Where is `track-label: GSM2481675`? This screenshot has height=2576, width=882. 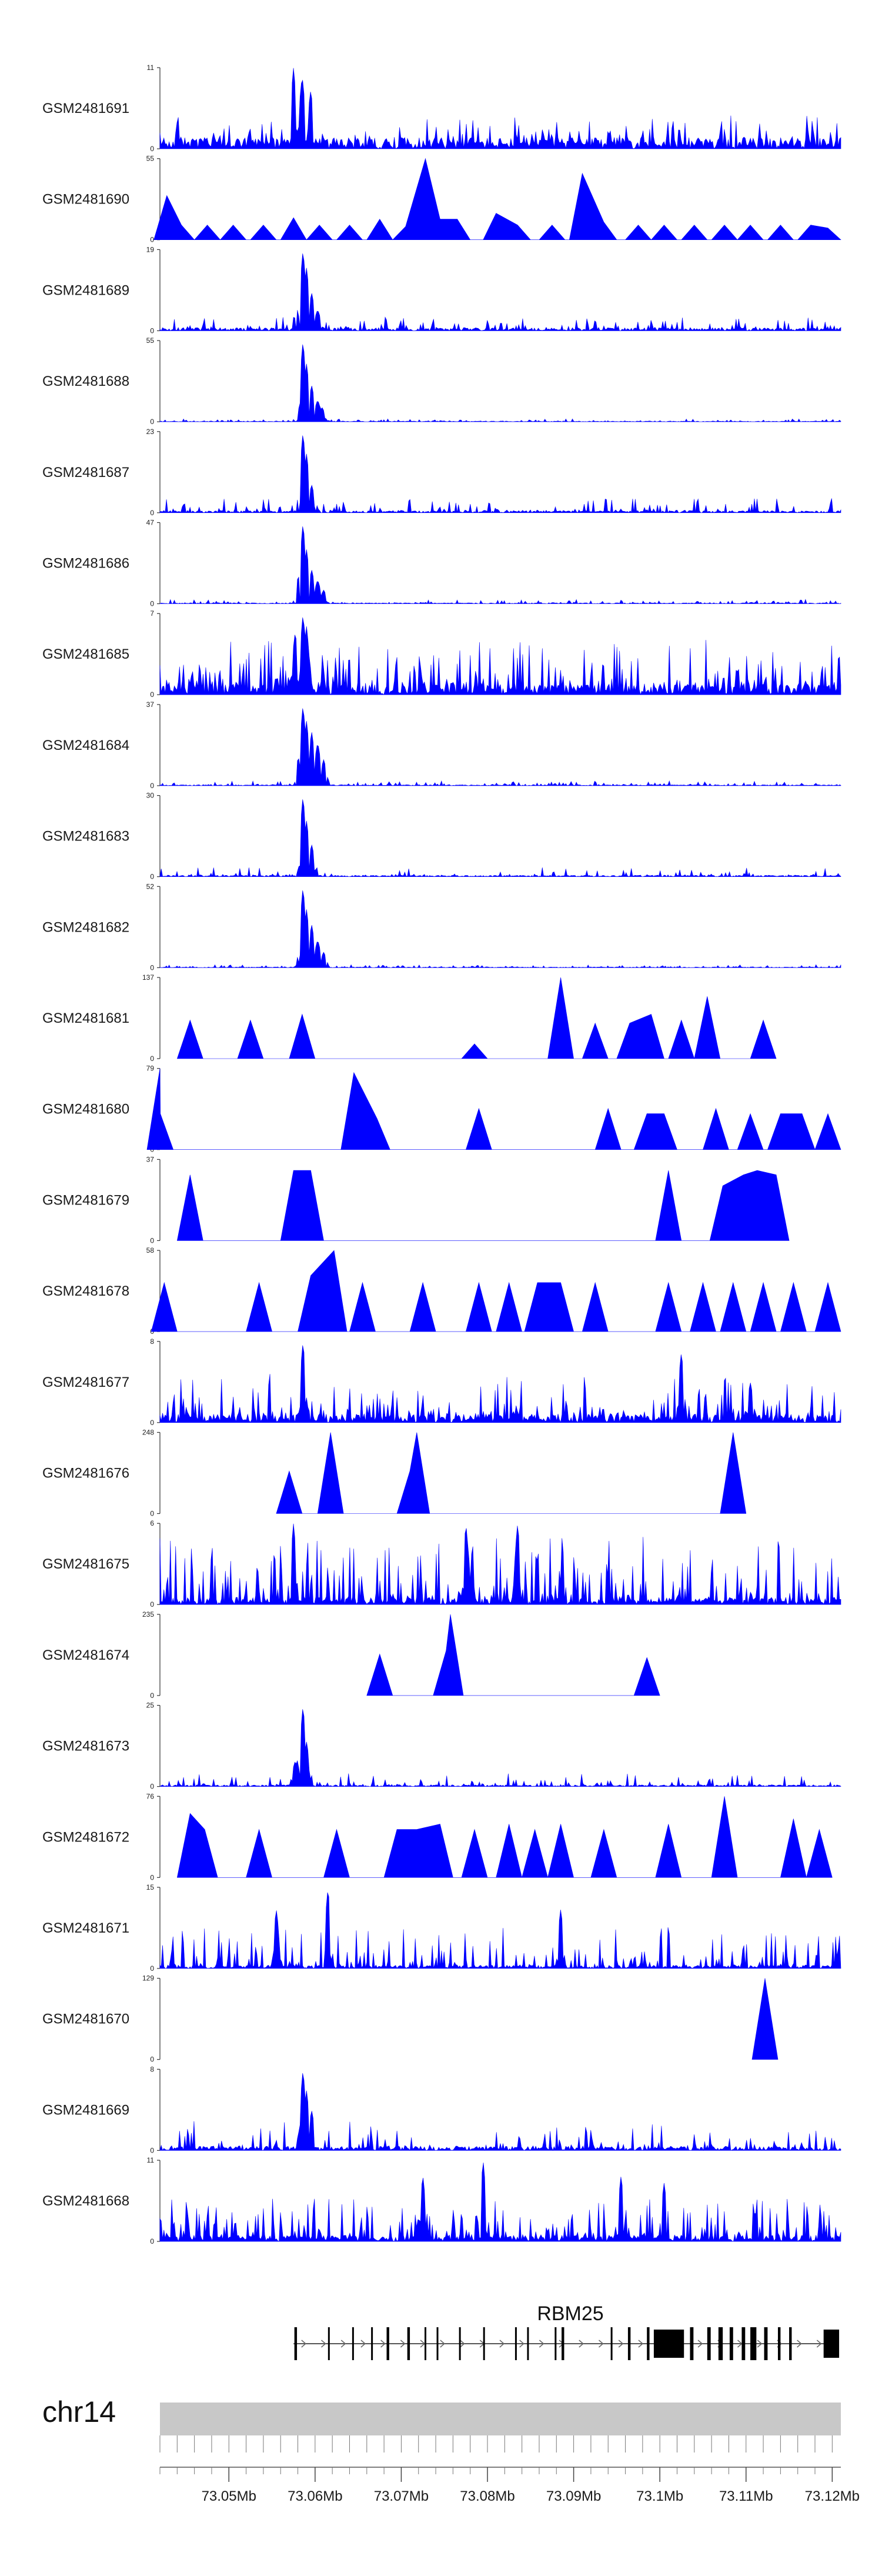
track-label: GSM2481675 is located at coordinates (85, 1564).